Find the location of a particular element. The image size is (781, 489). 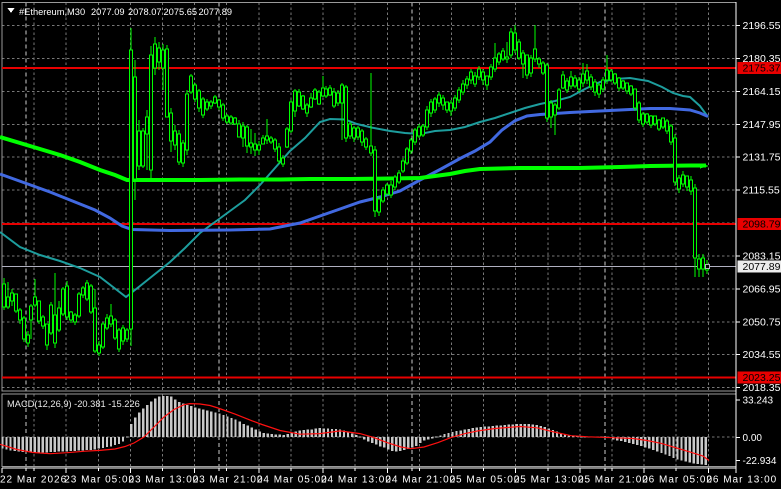

svg-text: 25 Mar 05:00 is located at coordinates (485, 480).